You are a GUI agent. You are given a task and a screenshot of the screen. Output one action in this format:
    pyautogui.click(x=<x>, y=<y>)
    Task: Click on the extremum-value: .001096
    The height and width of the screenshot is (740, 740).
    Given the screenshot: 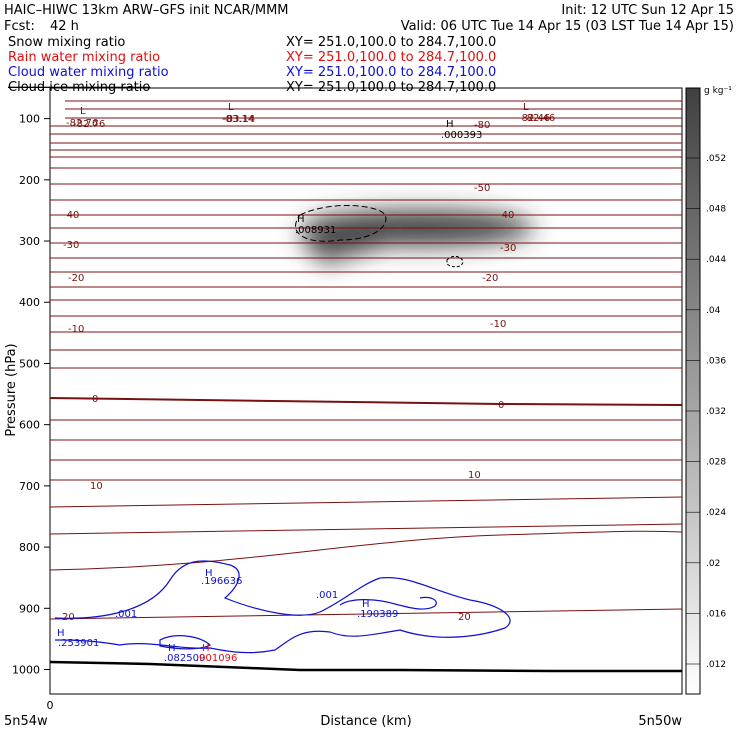 What is the action you would take?
    pyautogui.click(x=216, y=658)
    